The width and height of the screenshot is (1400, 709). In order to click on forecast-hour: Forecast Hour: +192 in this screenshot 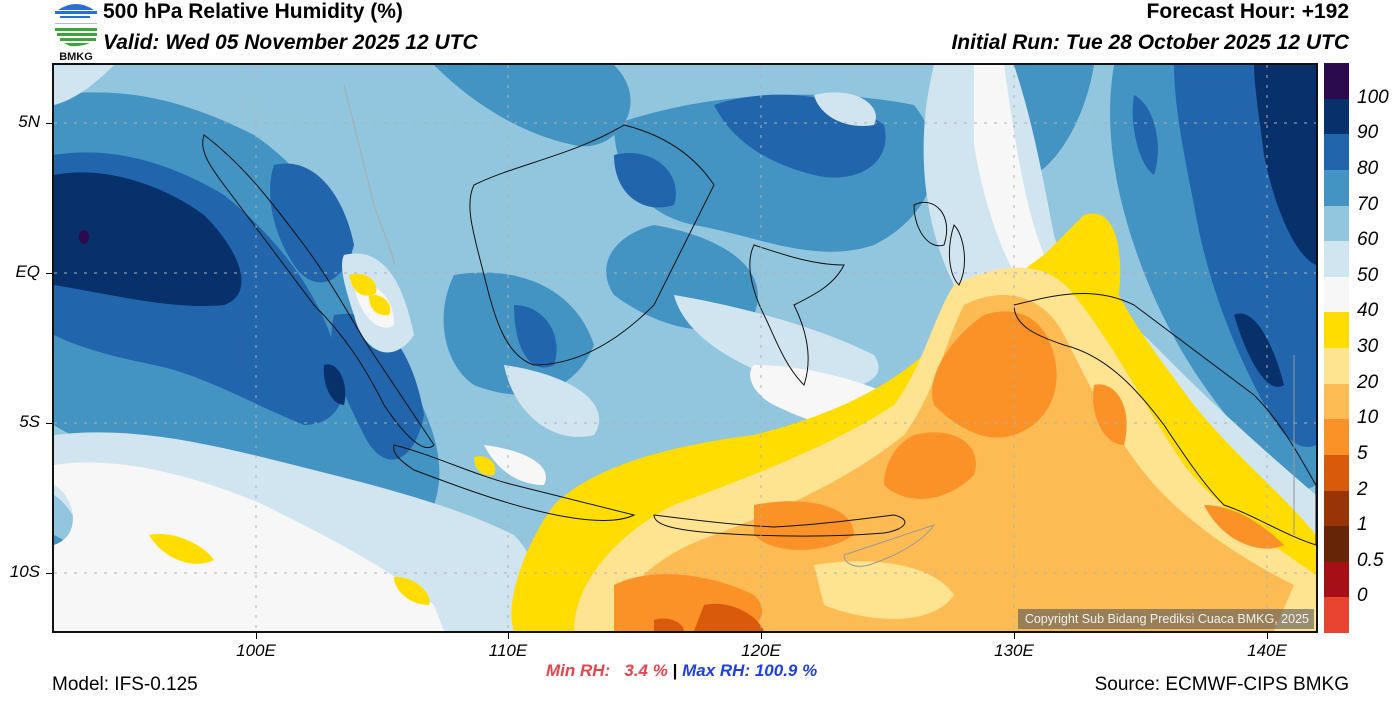, I will do `click(1248, 11)`.